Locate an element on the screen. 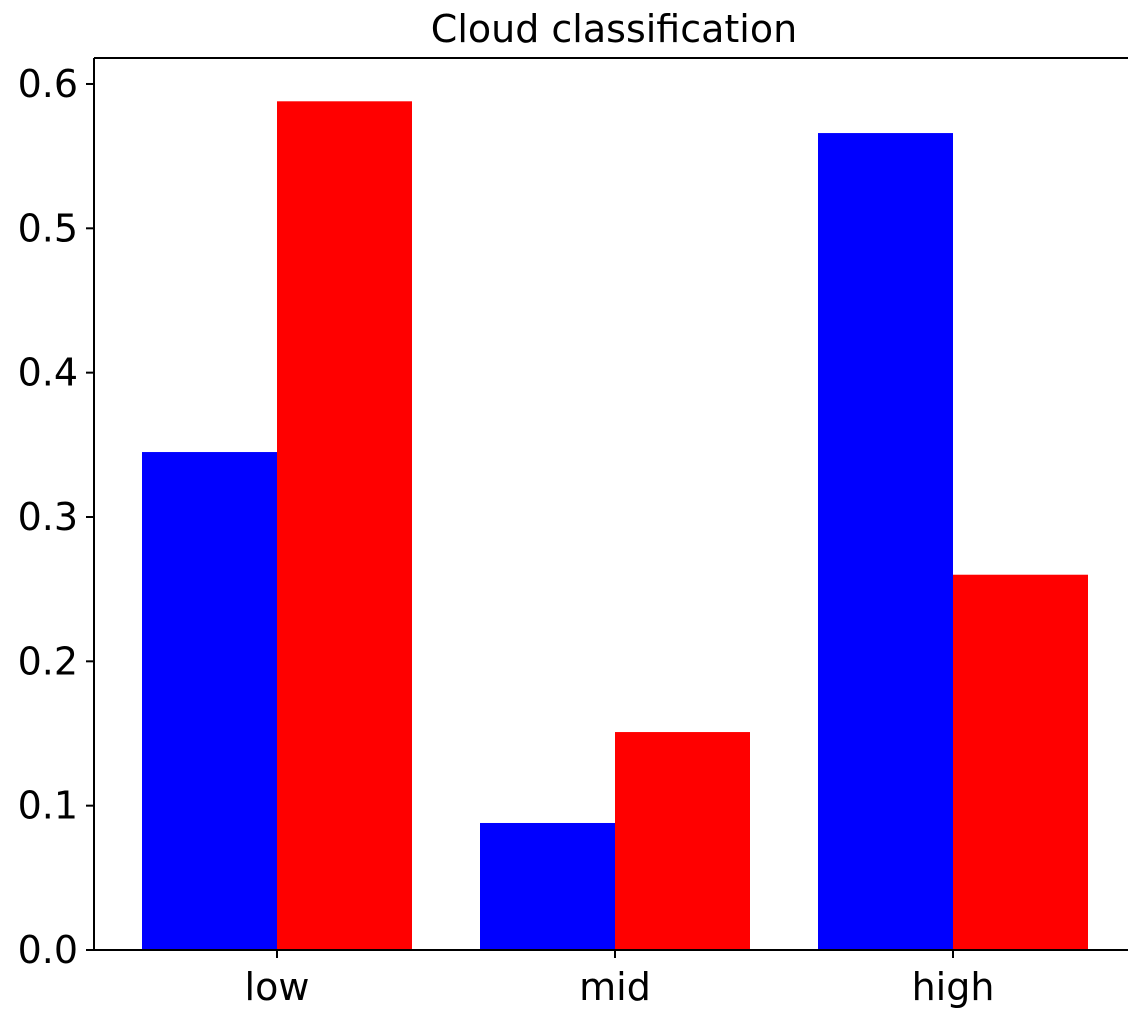 This screenshot has width=1128, height=1014. y-tick-label: 0.2 is located at coordinates (48, 661).